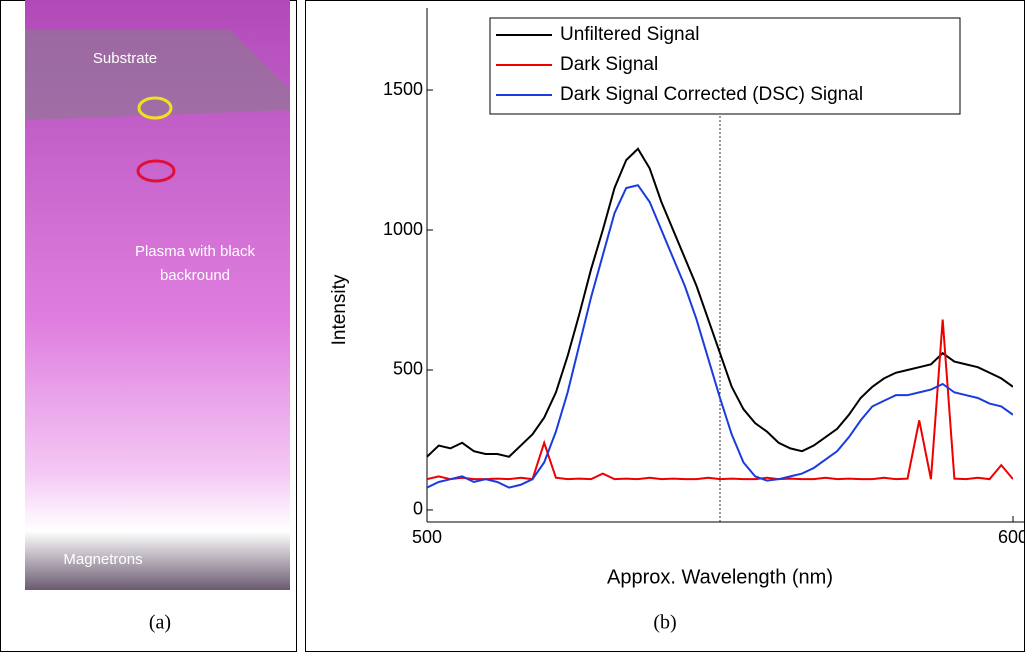 This screenshot has width=1025, height=657. I want to click on y-tick-label: 1000, so click(403, 229).